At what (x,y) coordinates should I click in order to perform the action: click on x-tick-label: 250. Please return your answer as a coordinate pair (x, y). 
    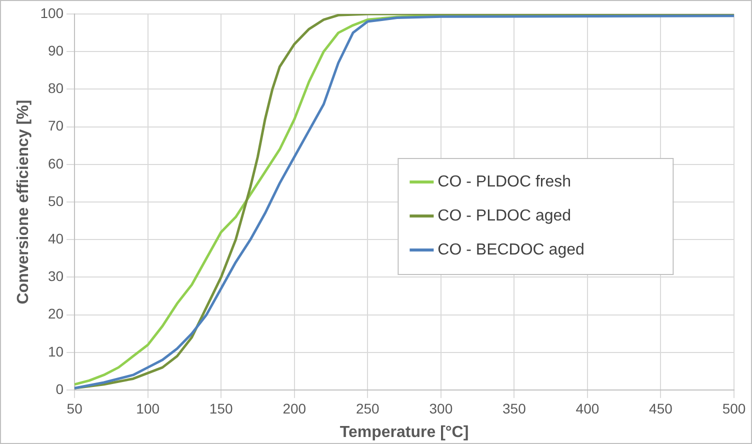
    Looking at the image, I should click on (368, 408).